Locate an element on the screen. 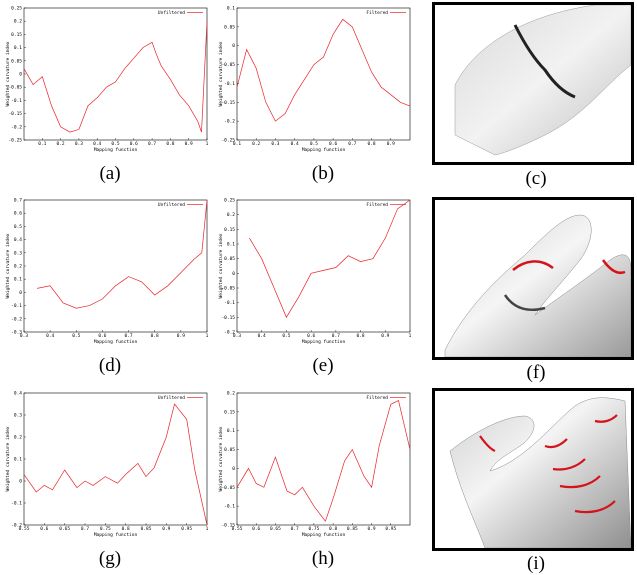 This screenshot has width=637, height=575. plot-frame-b is located at coordinates (323, 74).